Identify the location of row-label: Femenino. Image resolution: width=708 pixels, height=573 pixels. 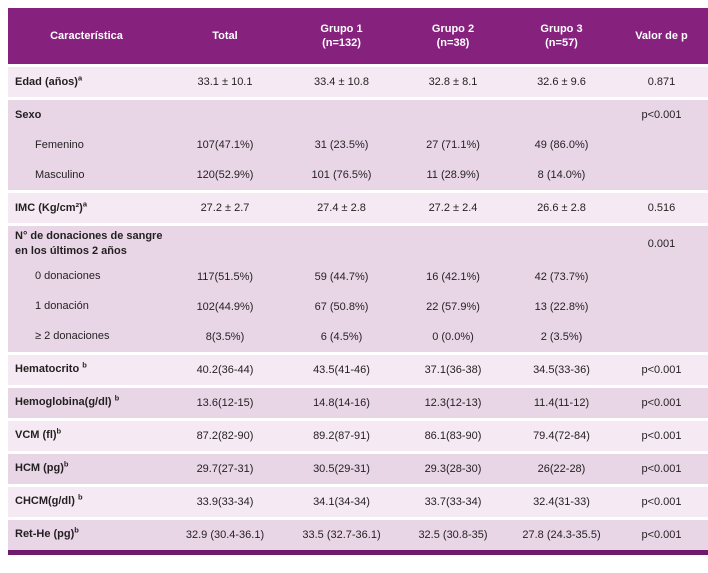
(59, 144).